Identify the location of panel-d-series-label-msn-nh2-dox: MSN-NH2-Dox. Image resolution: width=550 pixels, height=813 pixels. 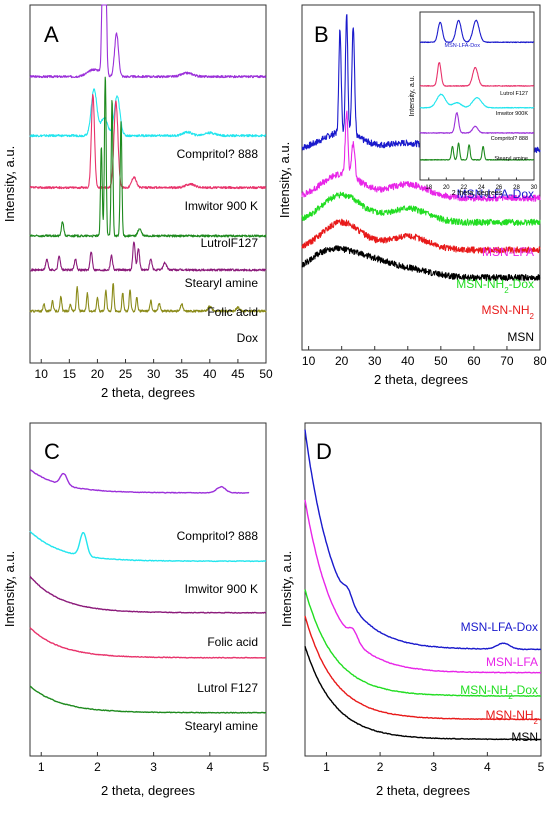
(499, 692).